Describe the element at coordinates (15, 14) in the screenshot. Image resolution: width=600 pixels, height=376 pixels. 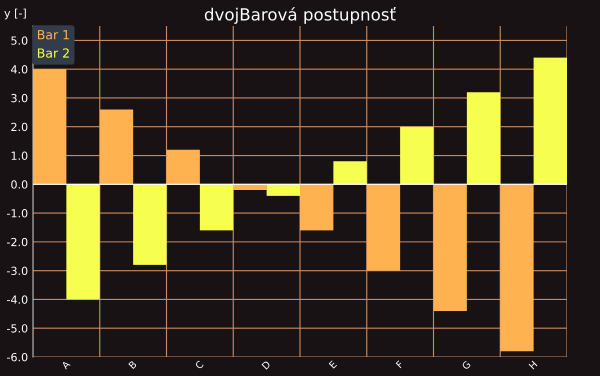
I see `y-axis-title: y [-]` at that location.